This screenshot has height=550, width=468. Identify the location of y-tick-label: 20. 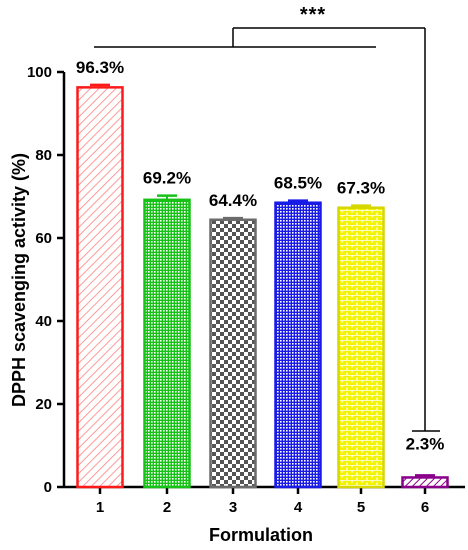
(43, 404).